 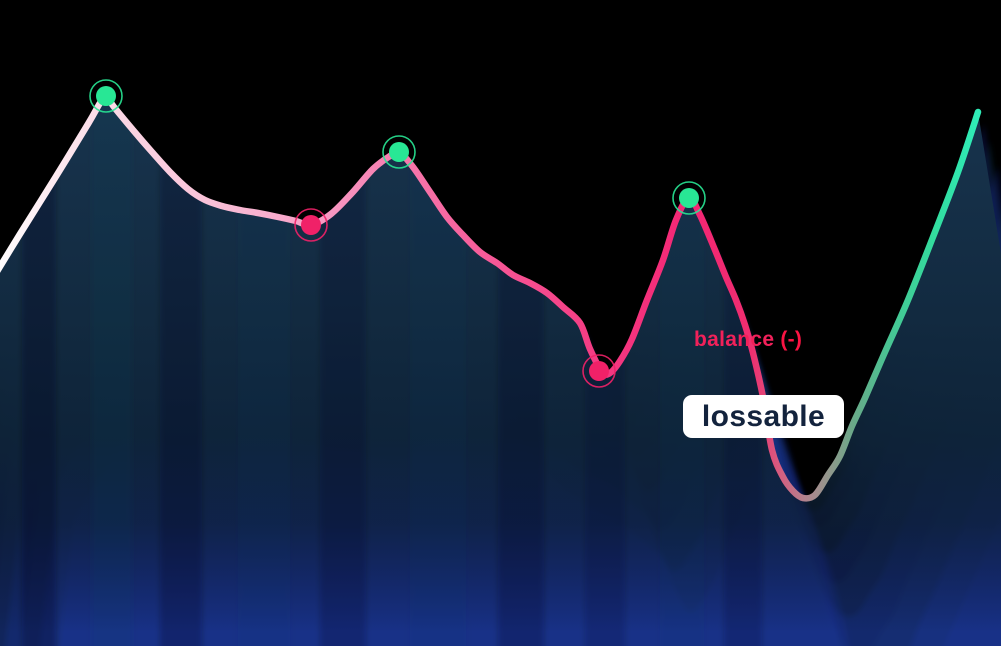 I want to click on lossable-wordmark-text: lossable, so click(x=763, y=416).